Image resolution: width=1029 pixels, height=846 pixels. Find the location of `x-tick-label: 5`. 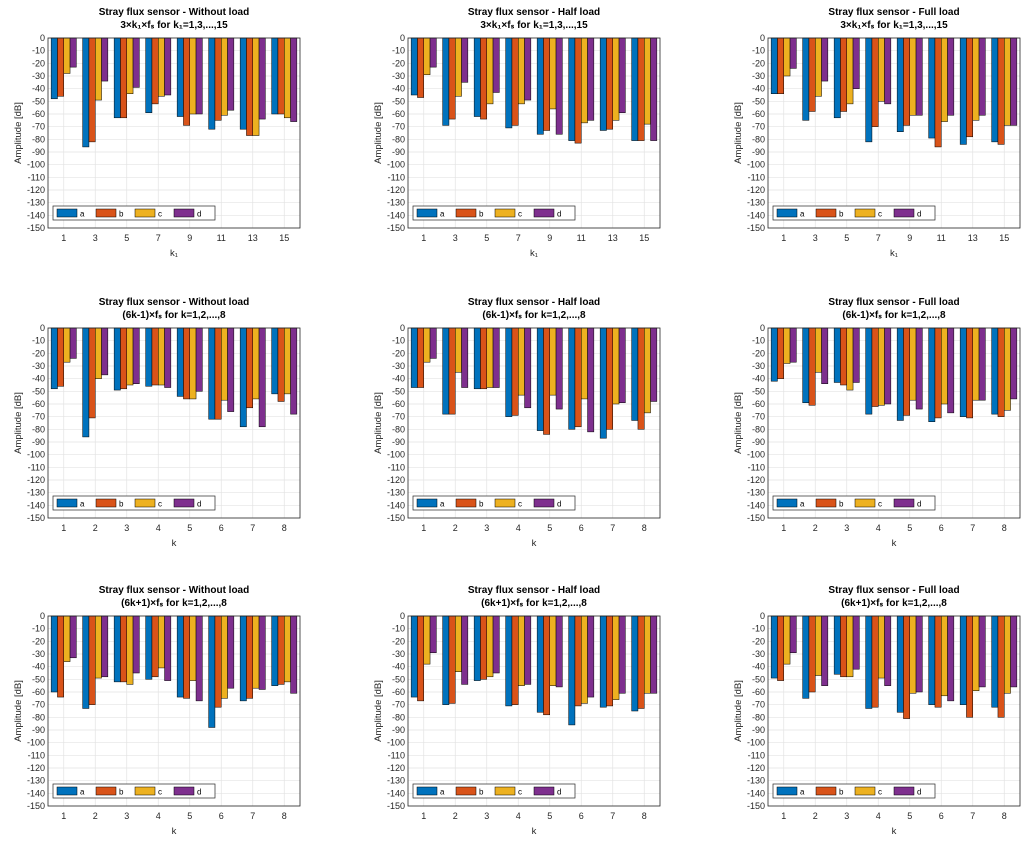

x-tick-label: 5 is located at coordinates (189, 528).